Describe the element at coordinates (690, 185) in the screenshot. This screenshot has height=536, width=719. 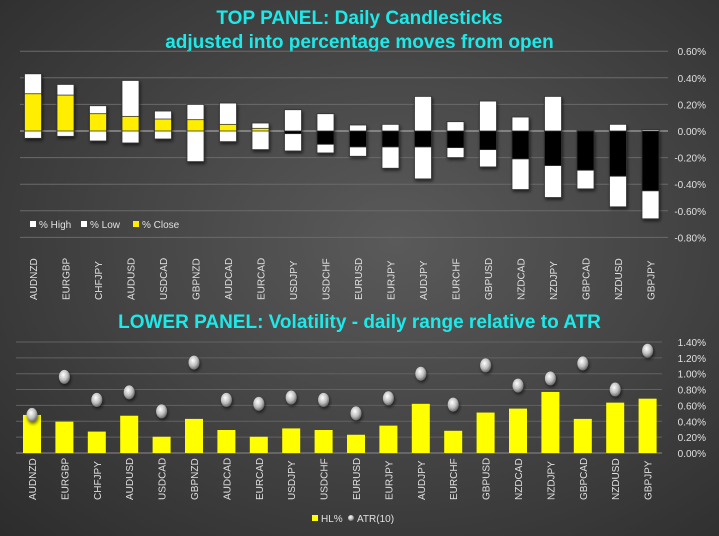
I see `y-tick-label: -0.40%` at that location.